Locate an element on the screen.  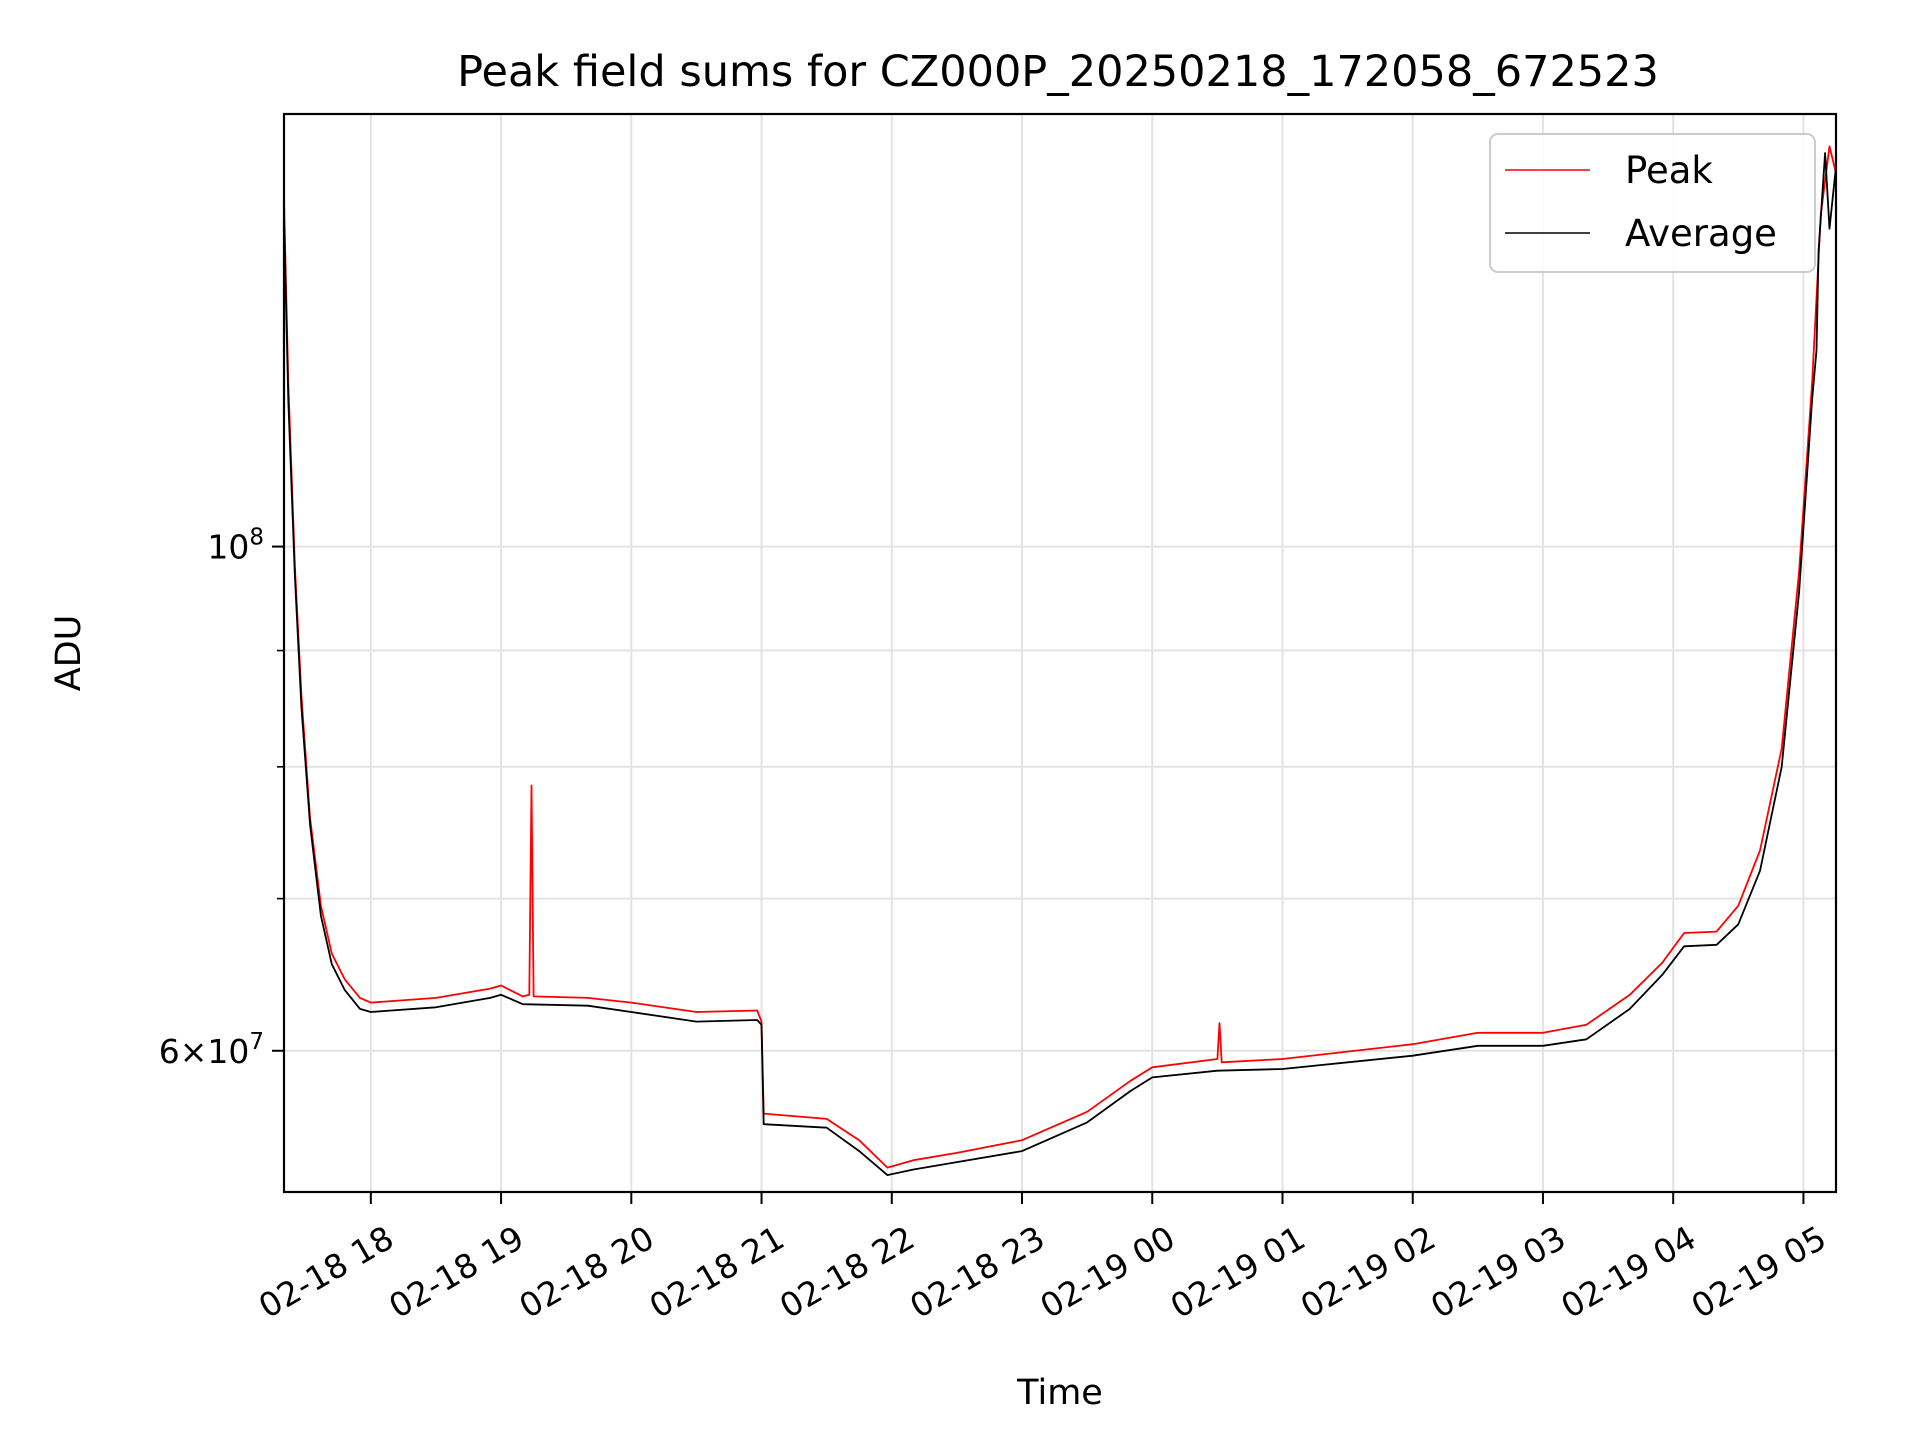
y-axis: 108 6×107 is located at coordinates (221, 798).